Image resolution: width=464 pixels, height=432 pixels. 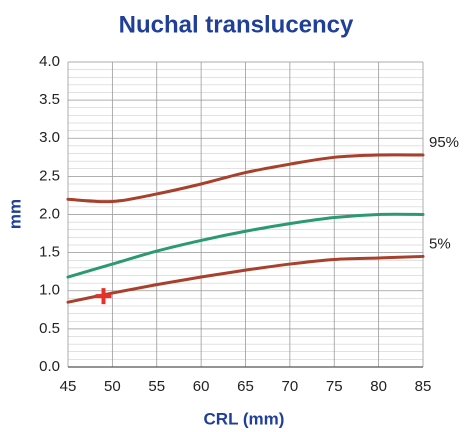 What do you see at coordinates (68, 386) in the screenshot?
I see `x-tick-label: 45` at bounding box center [68, 386].